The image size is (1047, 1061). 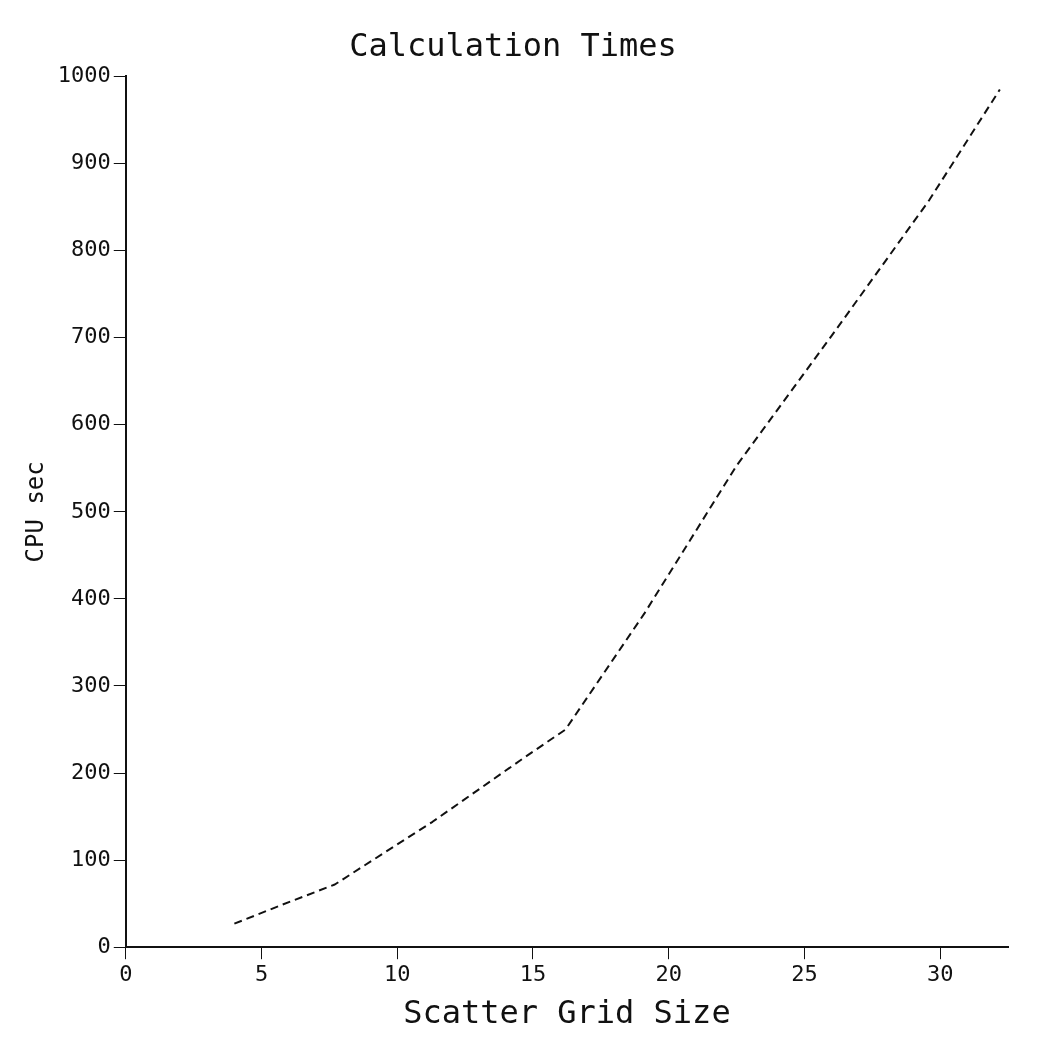 What do you see at coordinates (261, 974) in the screenshot?
I see `x-tick-label: 5` at bounding box center [261, 974].